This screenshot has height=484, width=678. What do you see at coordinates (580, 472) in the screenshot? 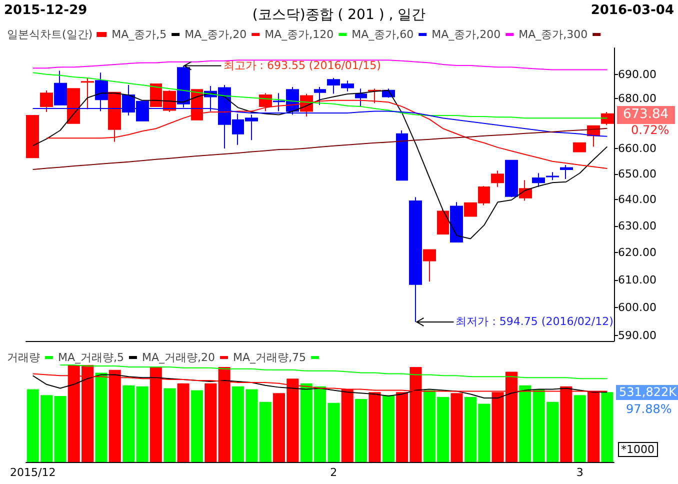
I see `x-tick-label: 3` at bounding box center [580, 472].